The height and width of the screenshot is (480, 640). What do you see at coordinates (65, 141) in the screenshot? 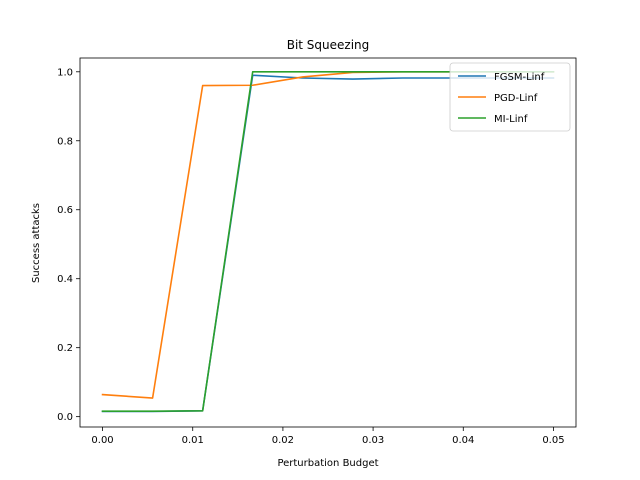
I see `y-tick-label: 0.8` at bounding box center [65, 141].